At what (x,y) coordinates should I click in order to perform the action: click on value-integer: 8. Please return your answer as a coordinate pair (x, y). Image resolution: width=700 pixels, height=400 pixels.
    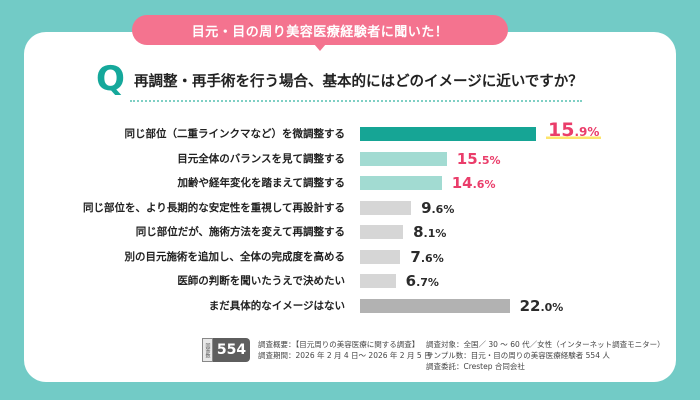
    Looking at the image, I should click on (418, 232).